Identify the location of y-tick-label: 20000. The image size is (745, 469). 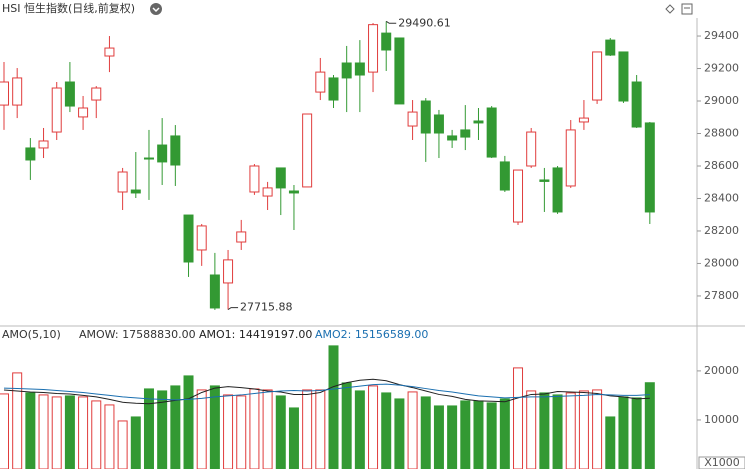
(721, 370).